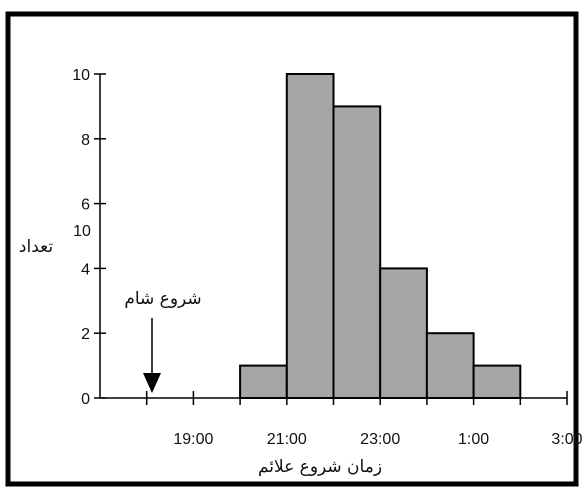  I want to click on y-tick-label: 8, so click(85, 140).